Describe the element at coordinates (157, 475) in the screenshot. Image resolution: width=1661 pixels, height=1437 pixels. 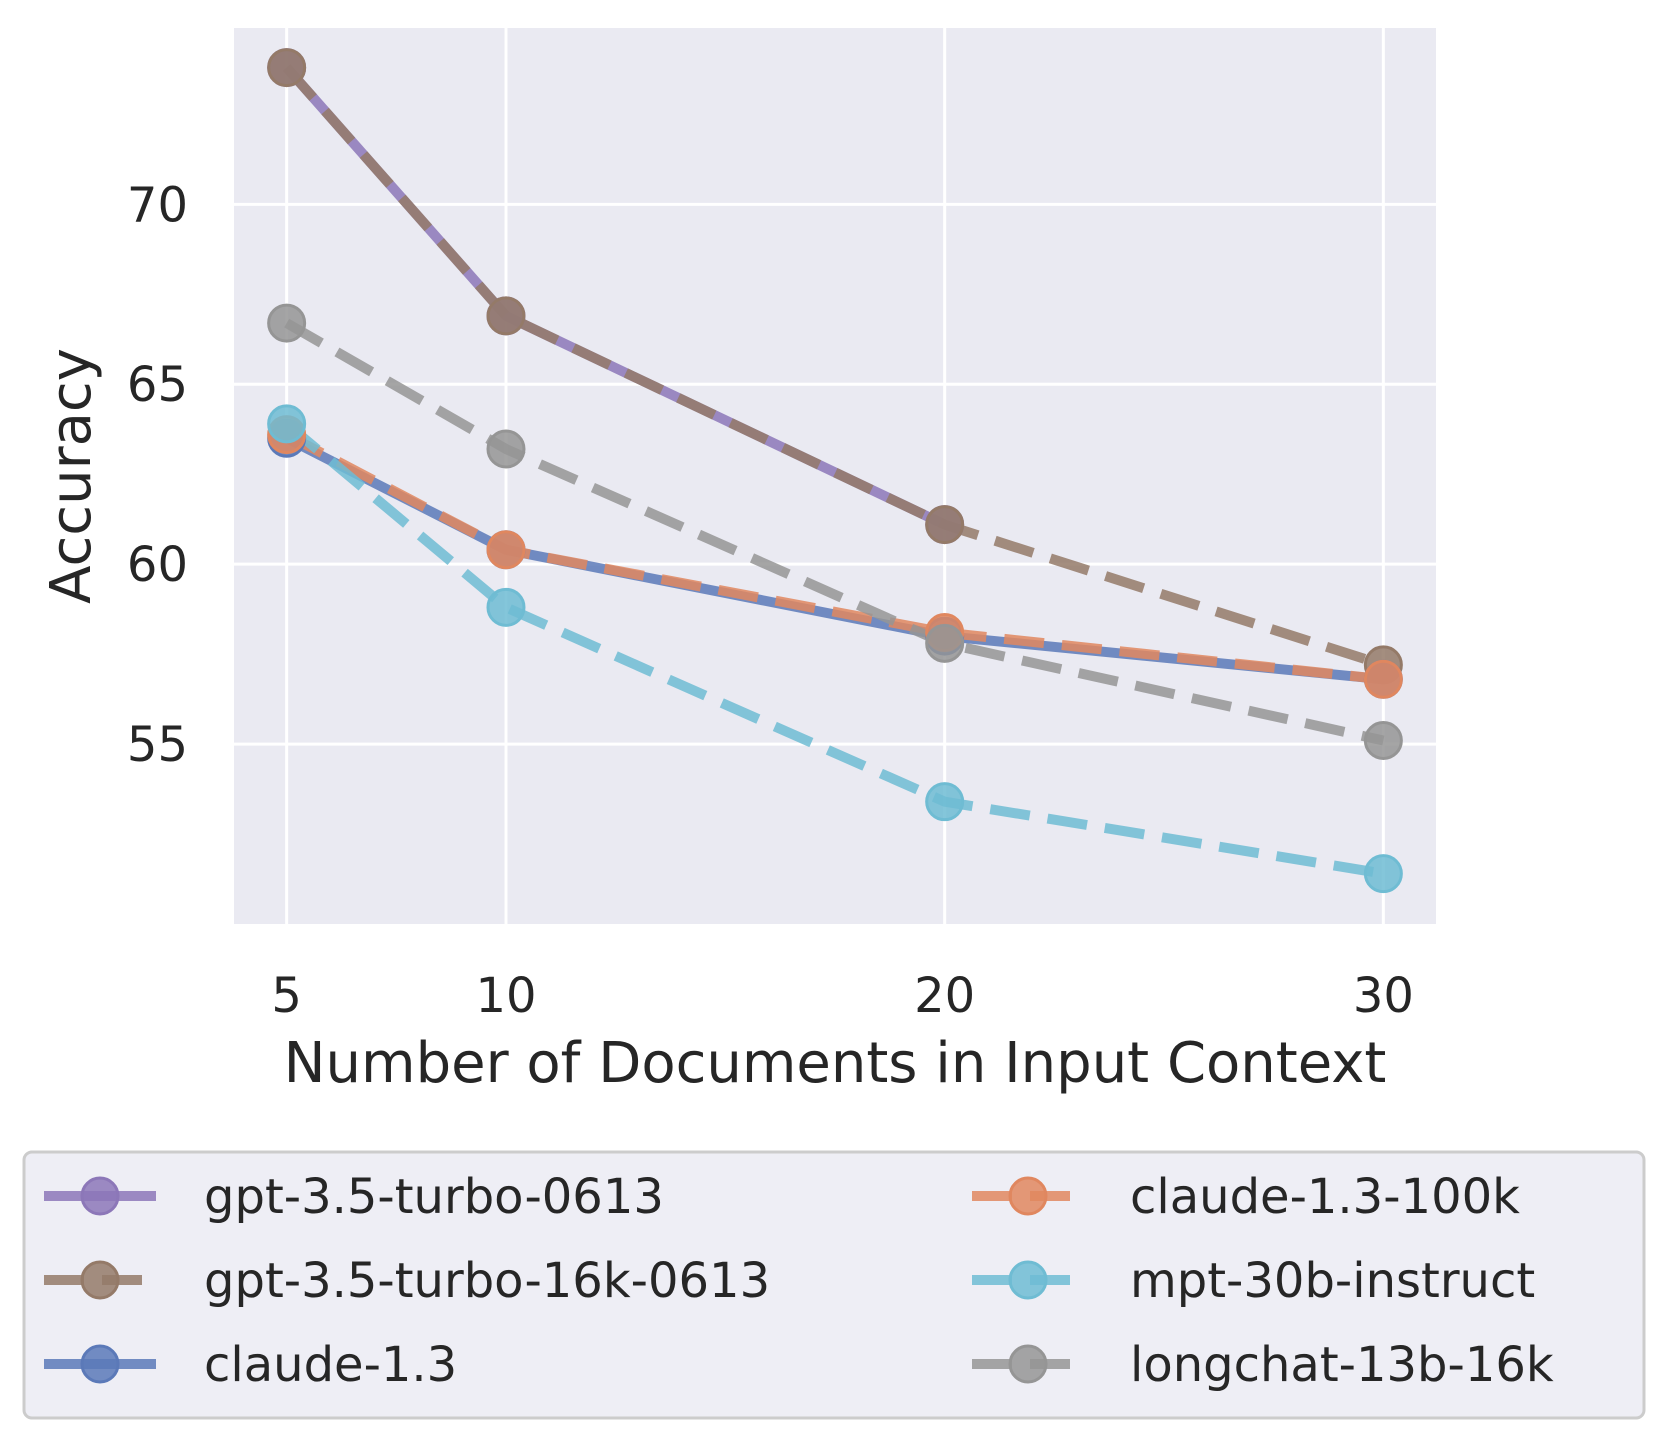
I see `y-tick-labels: 55 60 65 70` at that location.